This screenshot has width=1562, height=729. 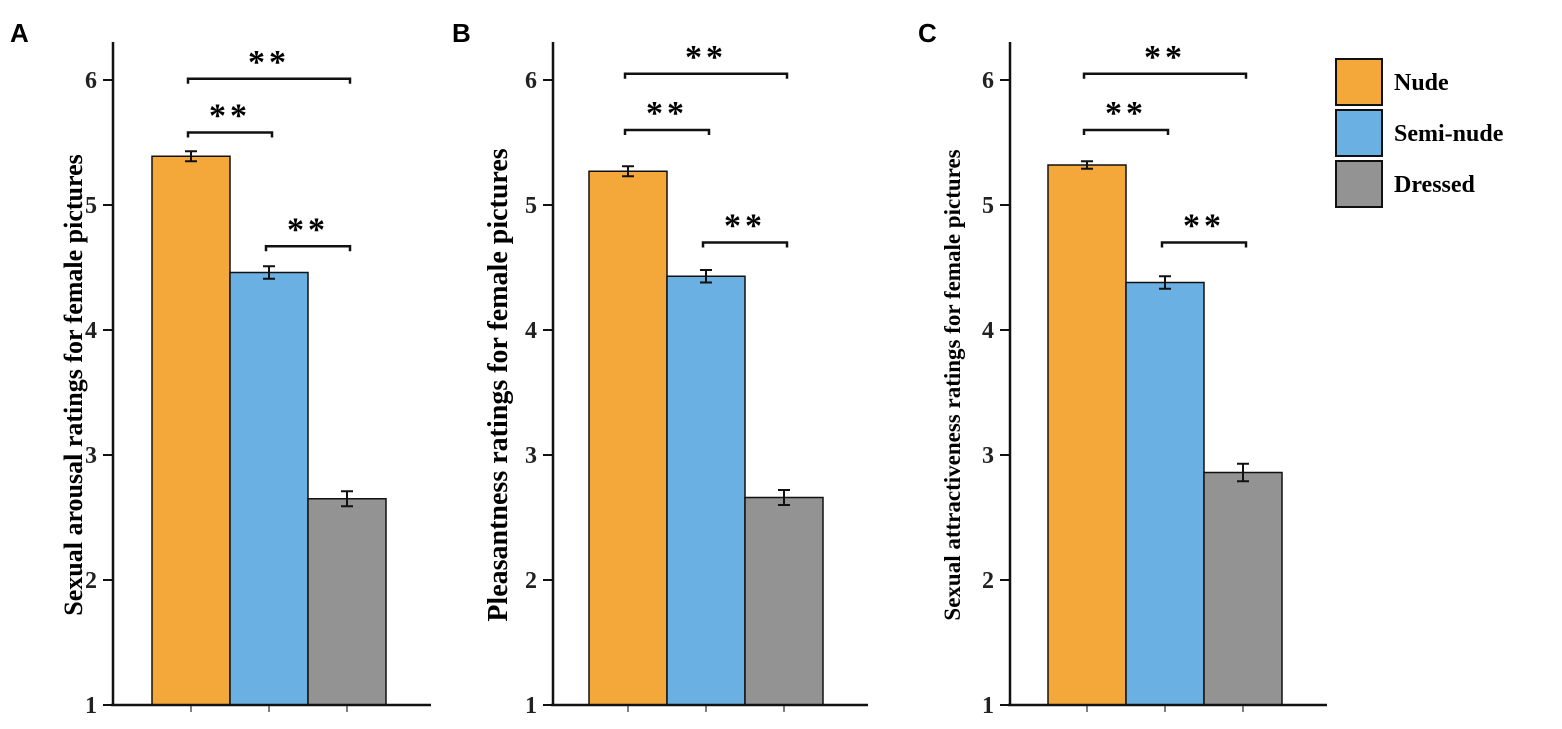 What do you see at coordinates (1359, 133) in the screenshot?
I see `legend-swatch-semi-nude` at bounding box center [1359, 133].